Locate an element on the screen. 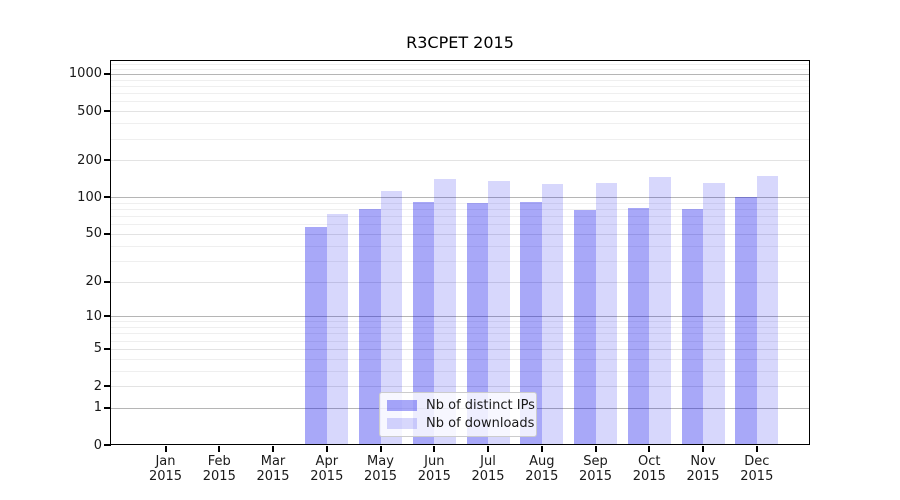  bar-downloads-oct is located at coordinates (660, 311).